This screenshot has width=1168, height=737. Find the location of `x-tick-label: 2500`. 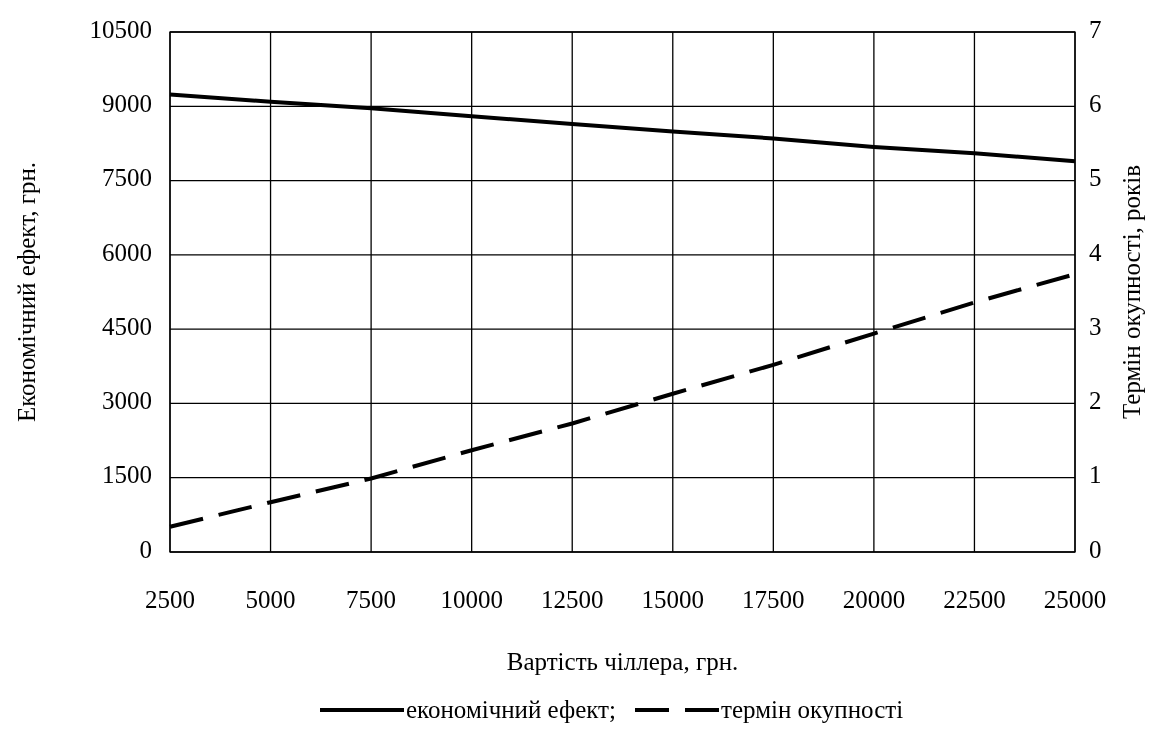

x-tick-label: 2500 is located at coordinates (170, 599).